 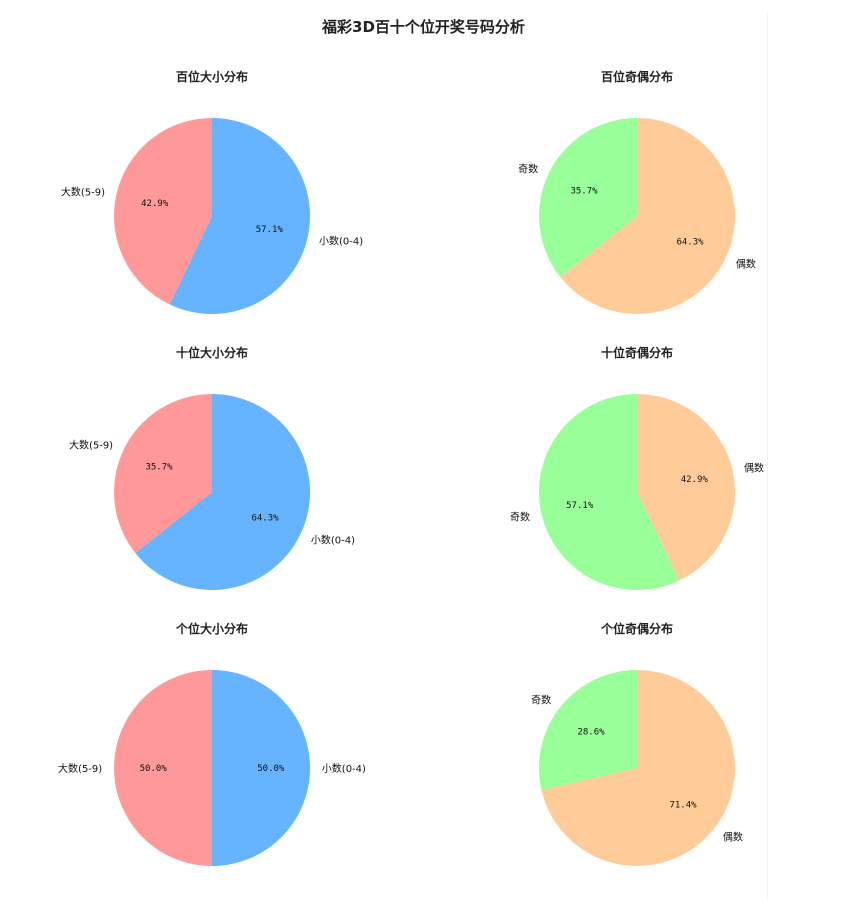 What do you see at coordinates (591, 732) in the screenshot?
I see `slice-percent-label: 28.6%` at bounding box center [591, 732].